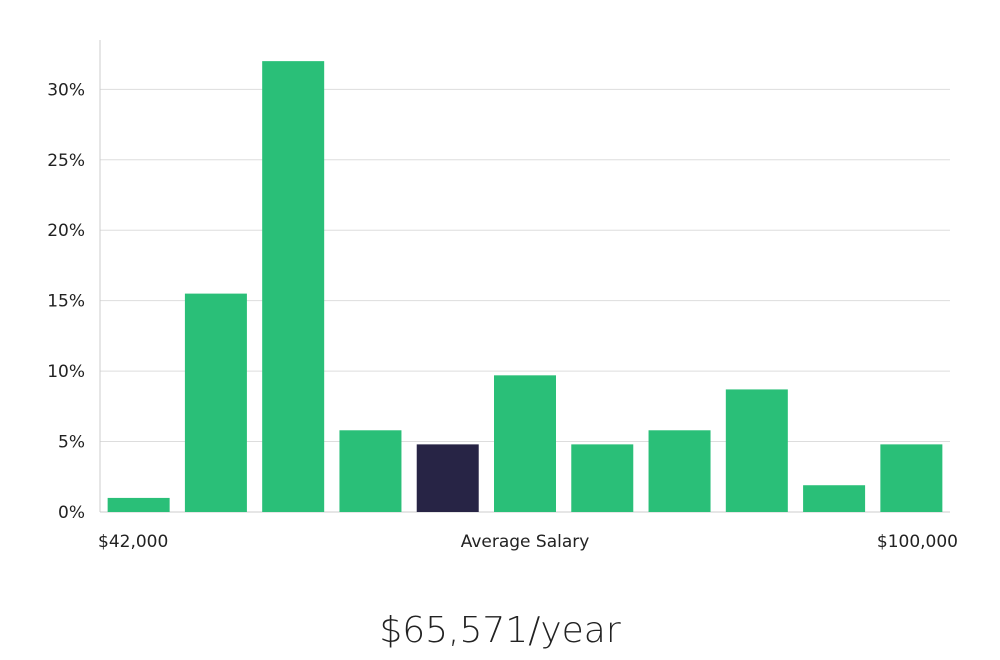  Describe the element at coordinates (66, 231) in the screenshot. I see `y-tick-label: 20%` at that location.